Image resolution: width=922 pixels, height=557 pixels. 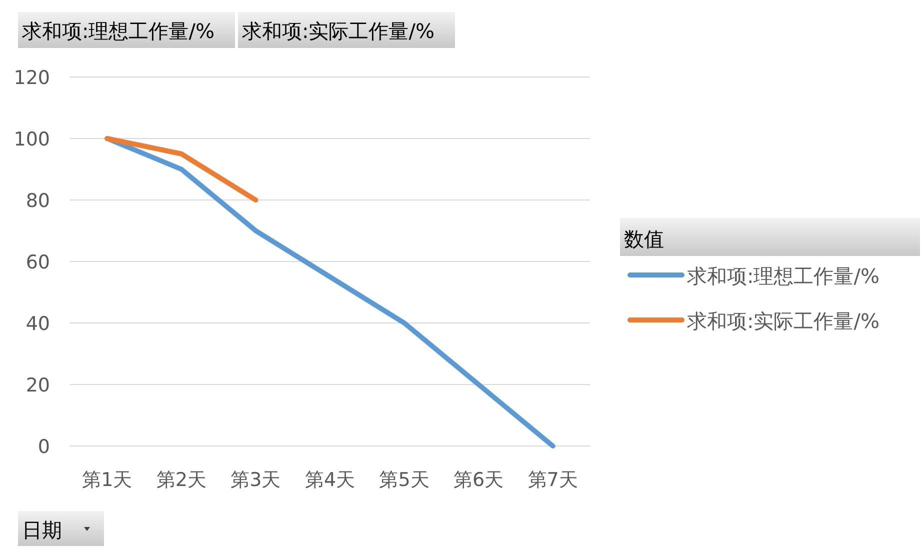 What do you see at coordinates (553, 480) in the screenshot?
I see `x-tick-label: 第7天` at bounding box center [553, 480].